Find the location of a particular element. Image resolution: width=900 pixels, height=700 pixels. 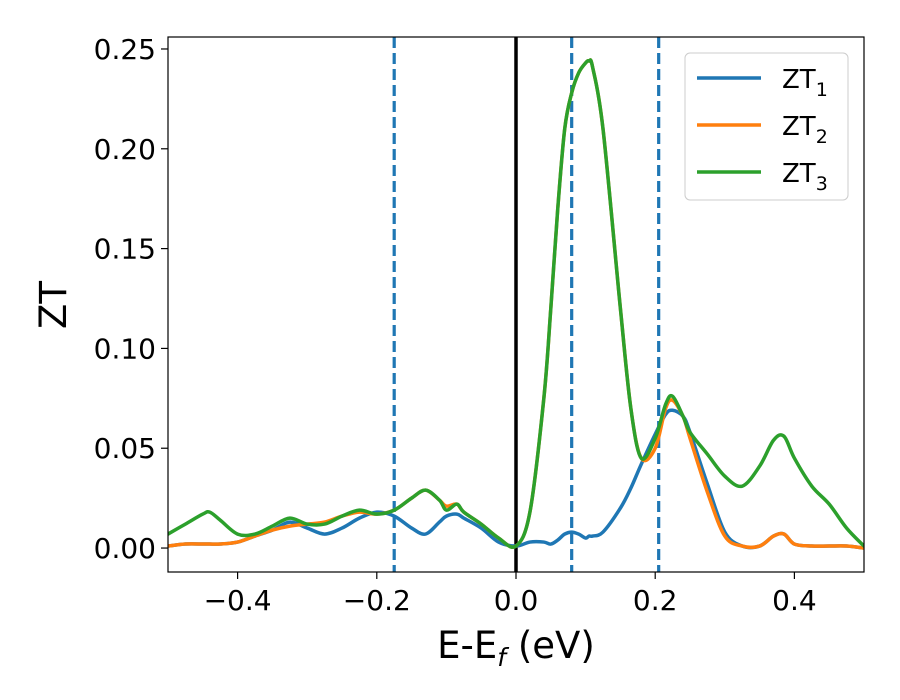

y-axis-title: ZT is located at coordinates (53, 305).